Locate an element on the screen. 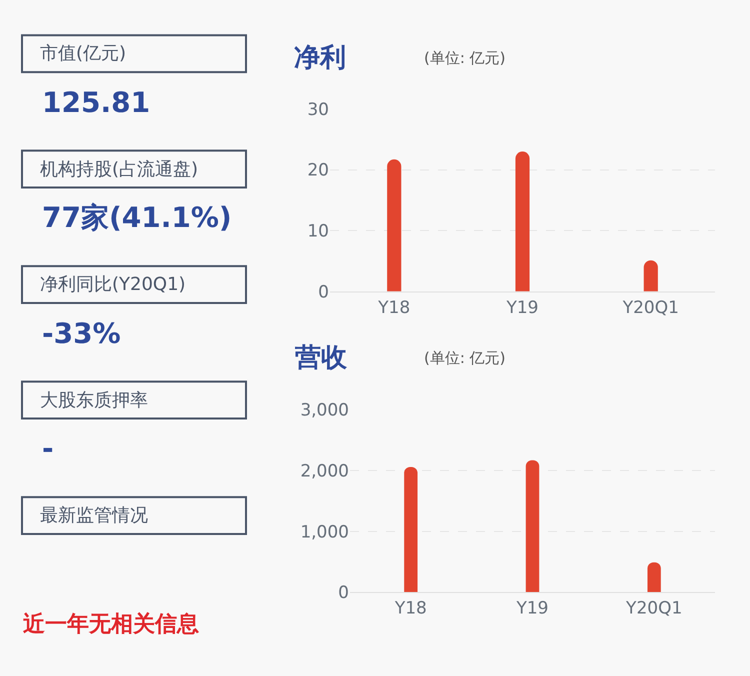  y-tick-label: 10 is located at coordinates (318, 232).